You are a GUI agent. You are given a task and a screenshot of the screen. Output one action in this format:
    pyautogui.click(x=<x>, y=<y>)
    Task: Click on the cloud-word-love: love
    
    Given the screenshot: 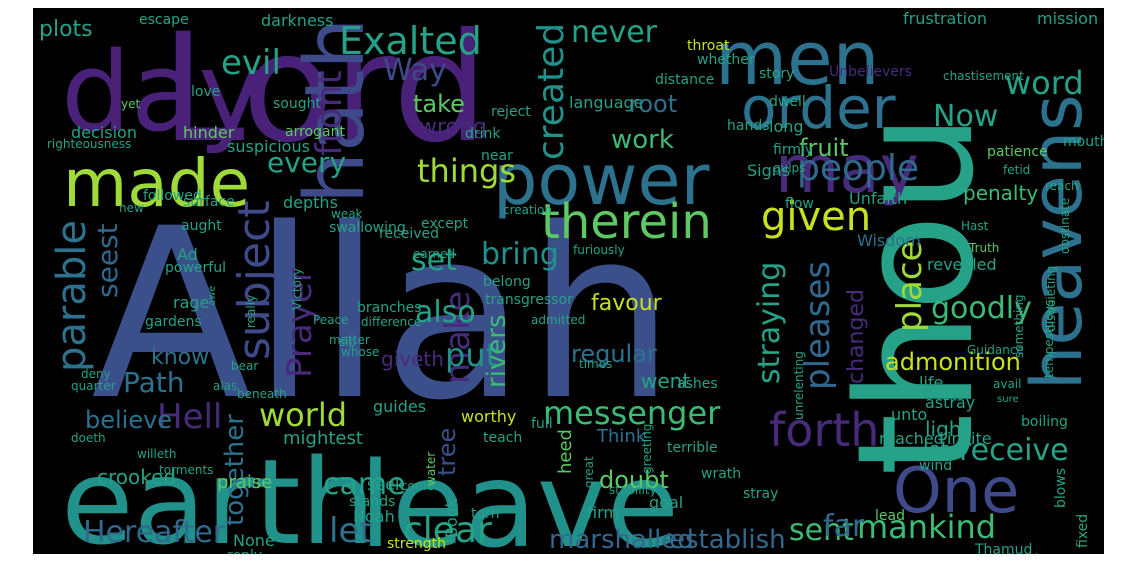 What is the action you would take?
    pyautogui.click(x=205, y=92)
    